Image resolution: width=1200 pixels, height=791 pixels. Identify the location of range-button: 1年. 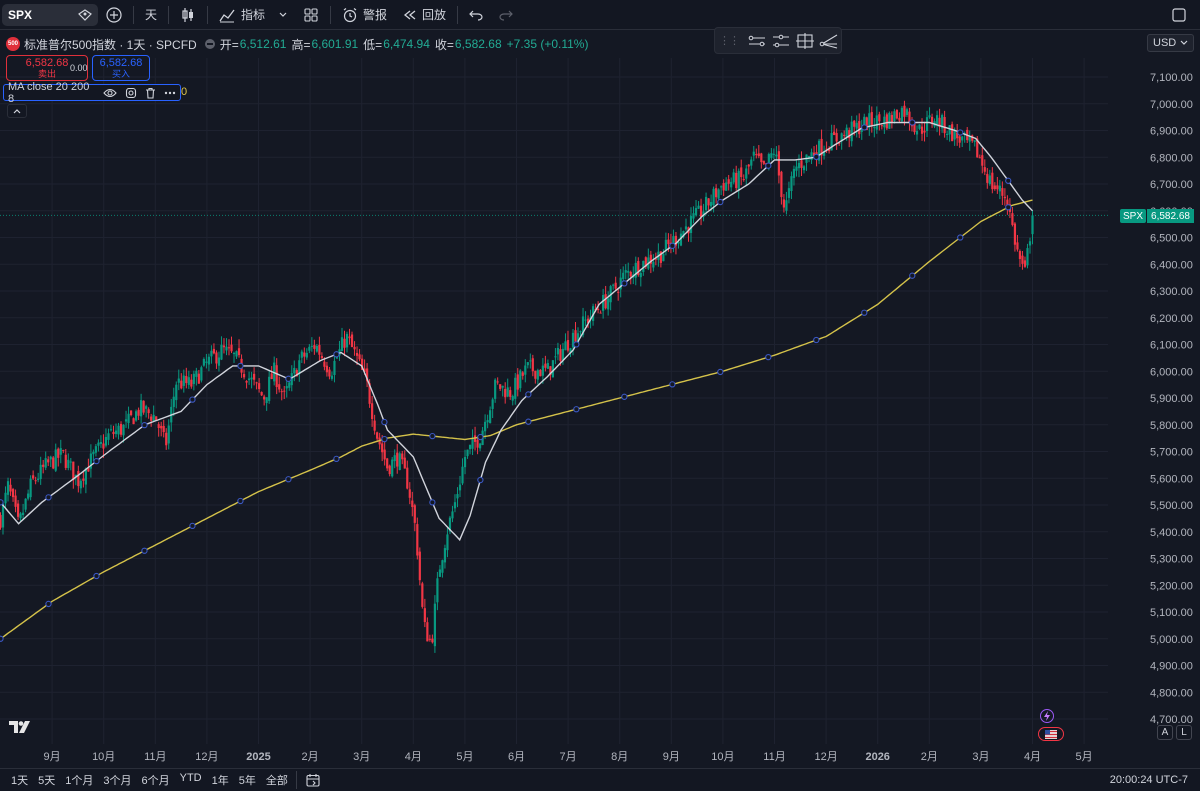
(220, 781).